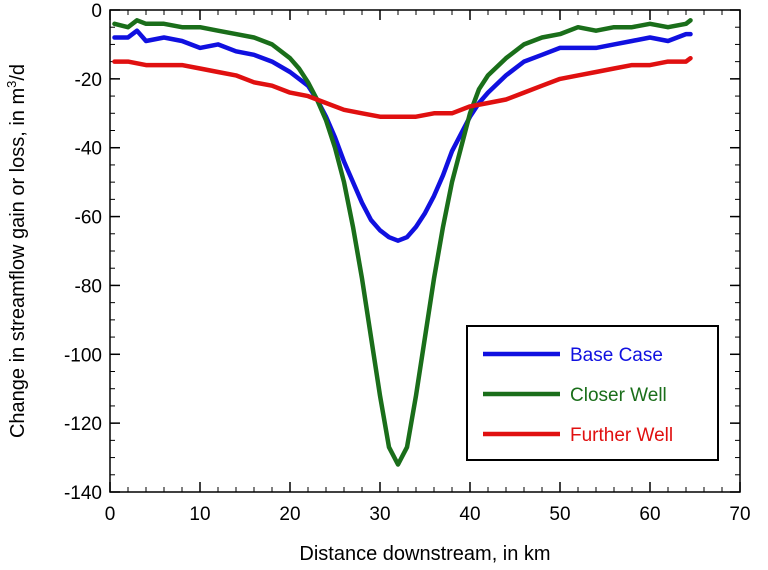 This screenshot has width=768, height=570. I want to click on y-axis-label-main: Change in streamflow gain or loss, in m, so click(18, 263).